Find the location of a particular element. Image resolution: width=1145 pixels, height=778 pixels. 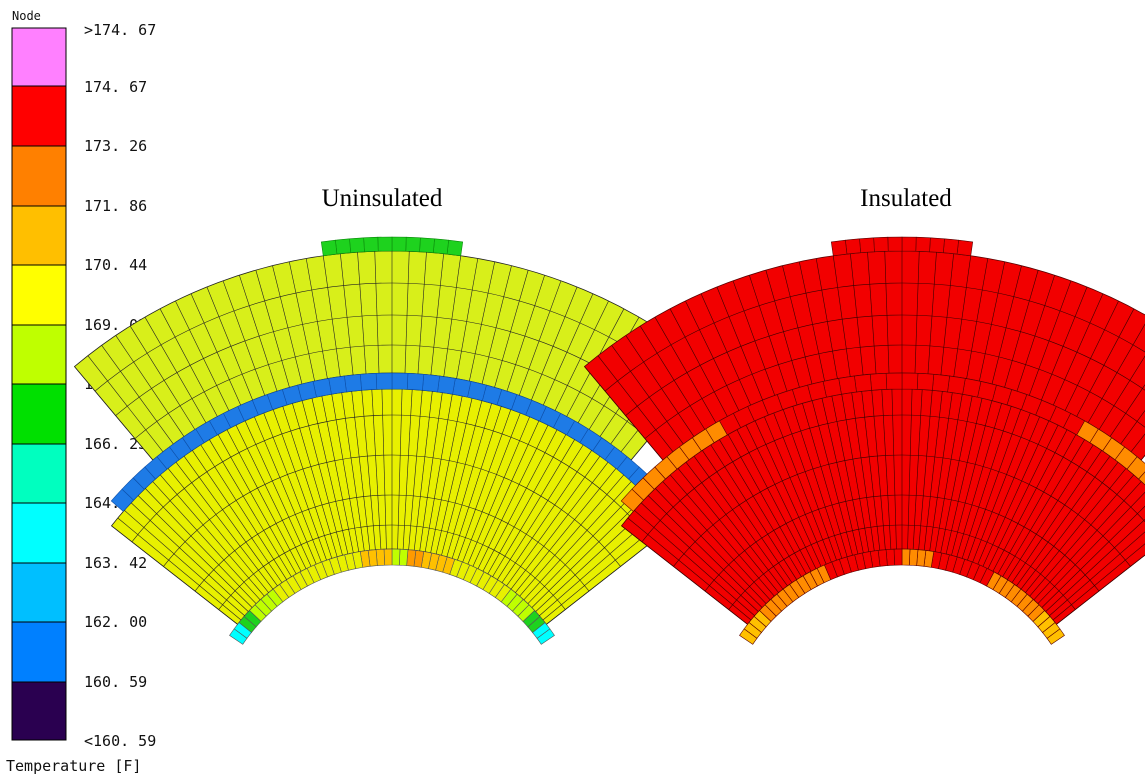

legend-label-10: 162. 00 is located at coordinates (115, 622).